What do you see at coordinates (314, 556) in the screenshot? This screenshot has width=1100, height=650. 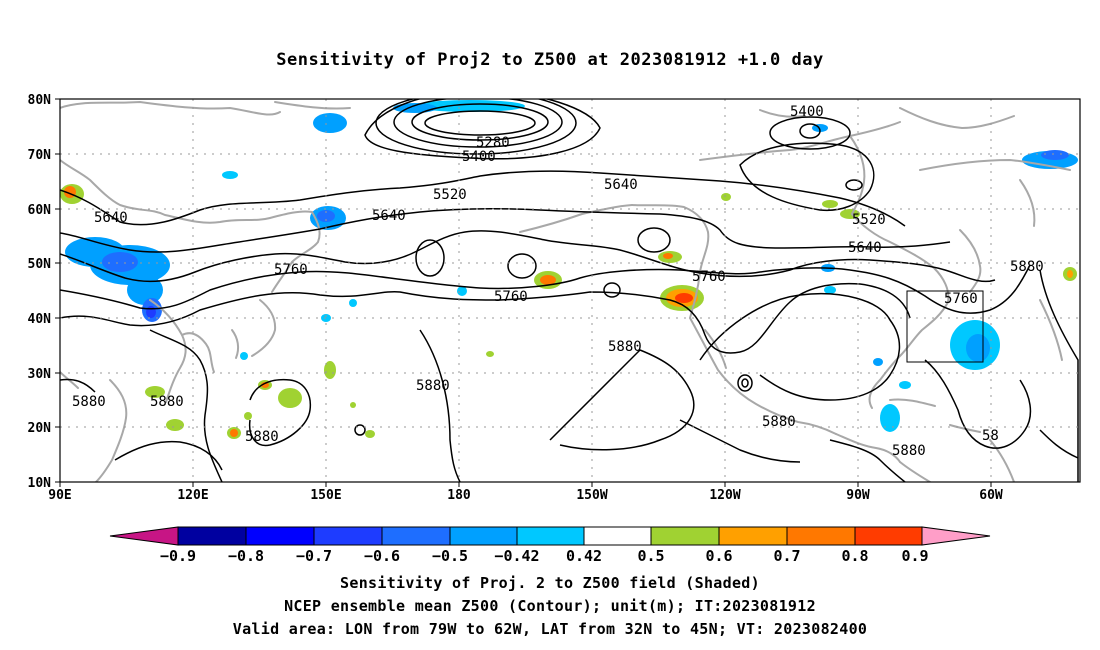 I see `colorbar-label: −0.7` at bounding box center [314, 556].